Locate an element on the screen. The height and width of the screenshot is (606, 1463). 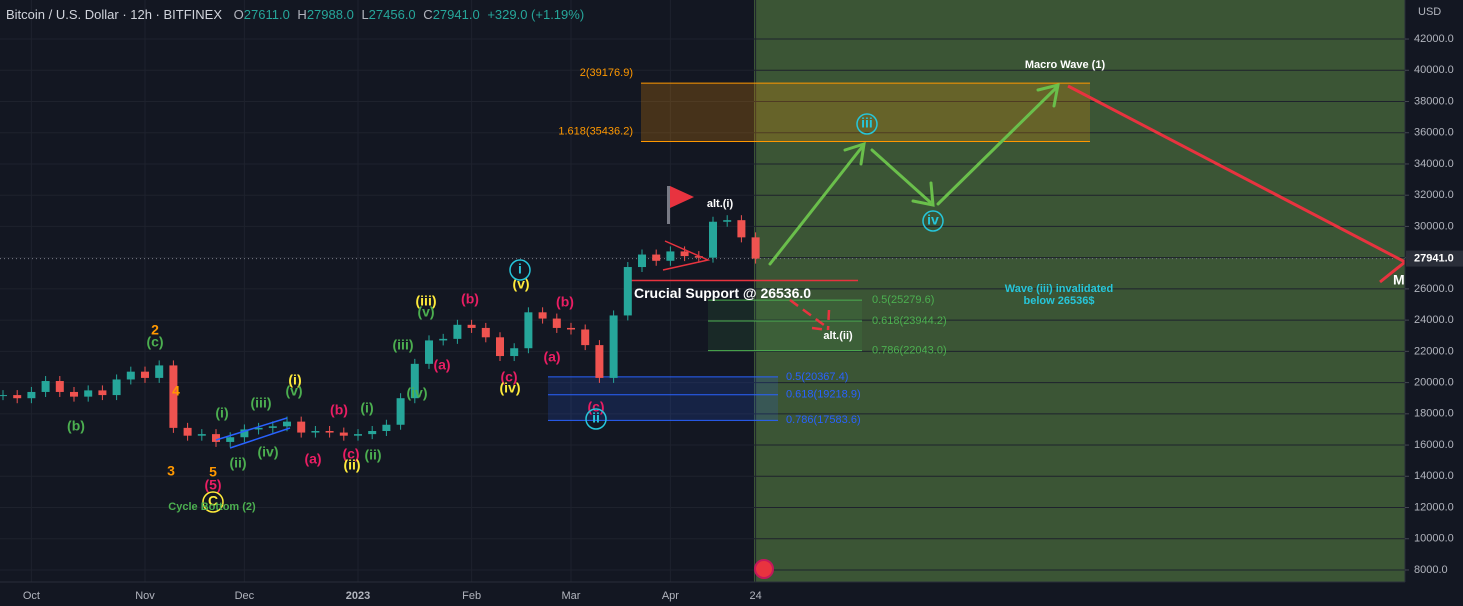
wave-label: alt.(i) is located at coordinates (720, 204).